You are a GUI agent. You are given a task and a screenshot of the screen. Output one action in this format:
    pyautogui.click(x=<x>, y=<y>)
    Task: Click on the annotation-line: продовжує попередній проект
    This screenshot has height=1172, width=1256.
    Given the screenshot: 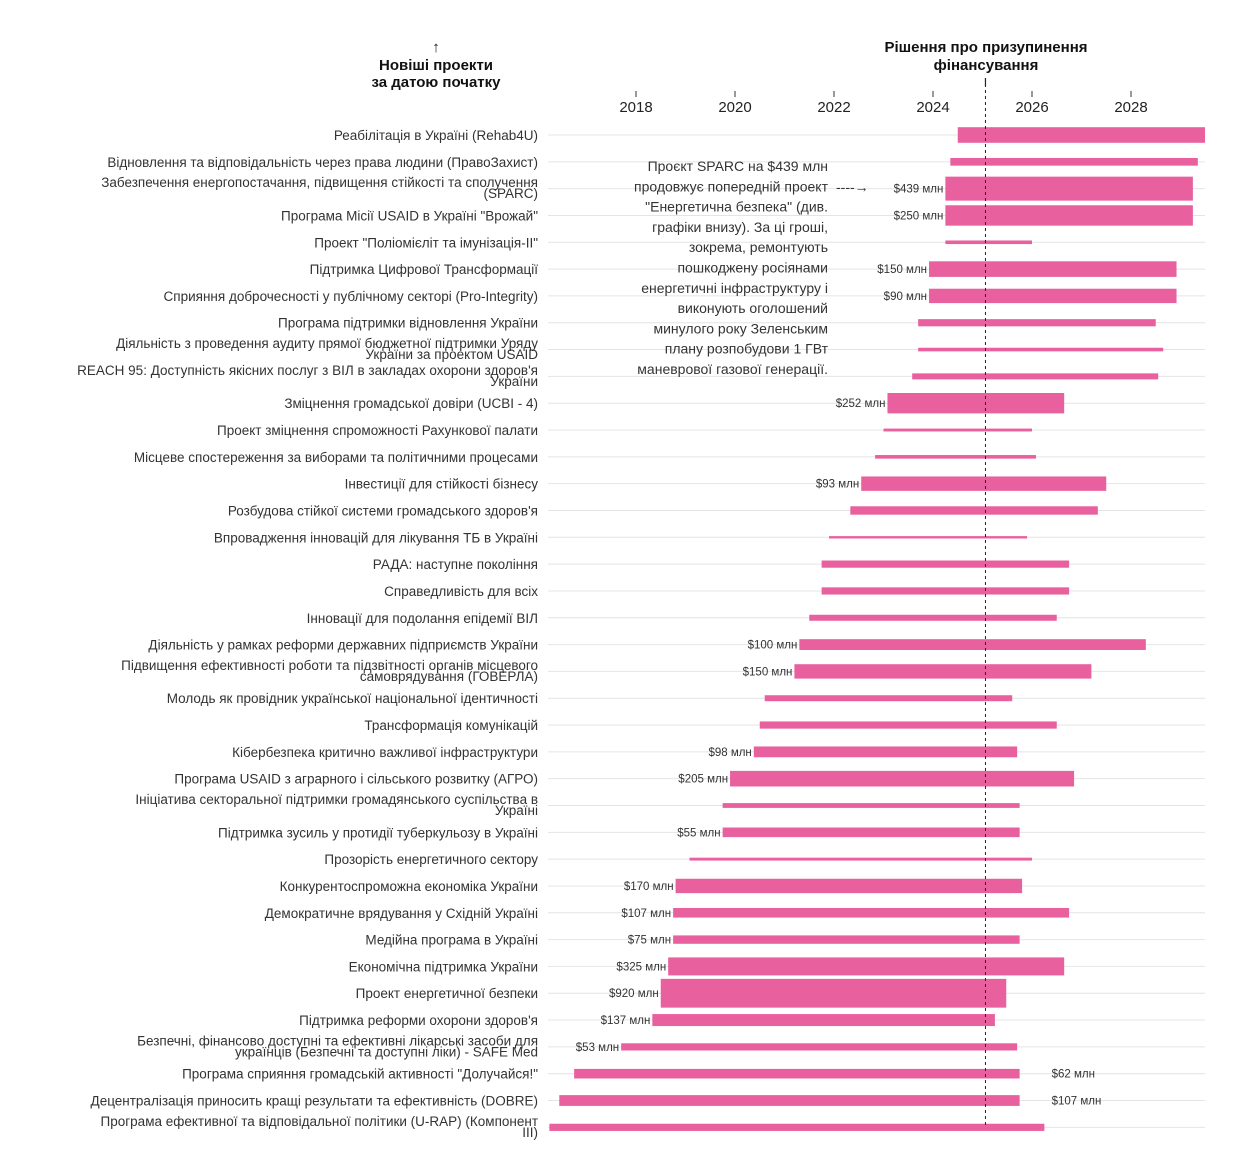 What is the action you would take?
    pyautogui.click(x=731, y=186)
    